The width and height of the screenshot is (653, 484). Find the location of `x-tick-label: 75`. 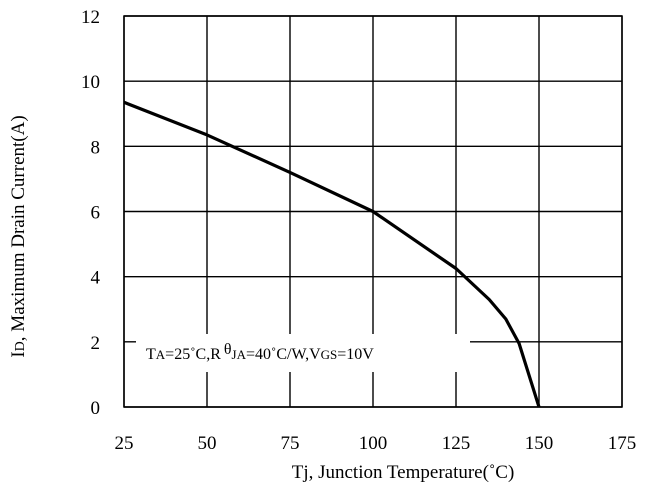

x-tick-label: 75 is located at coordinates (290, 443).